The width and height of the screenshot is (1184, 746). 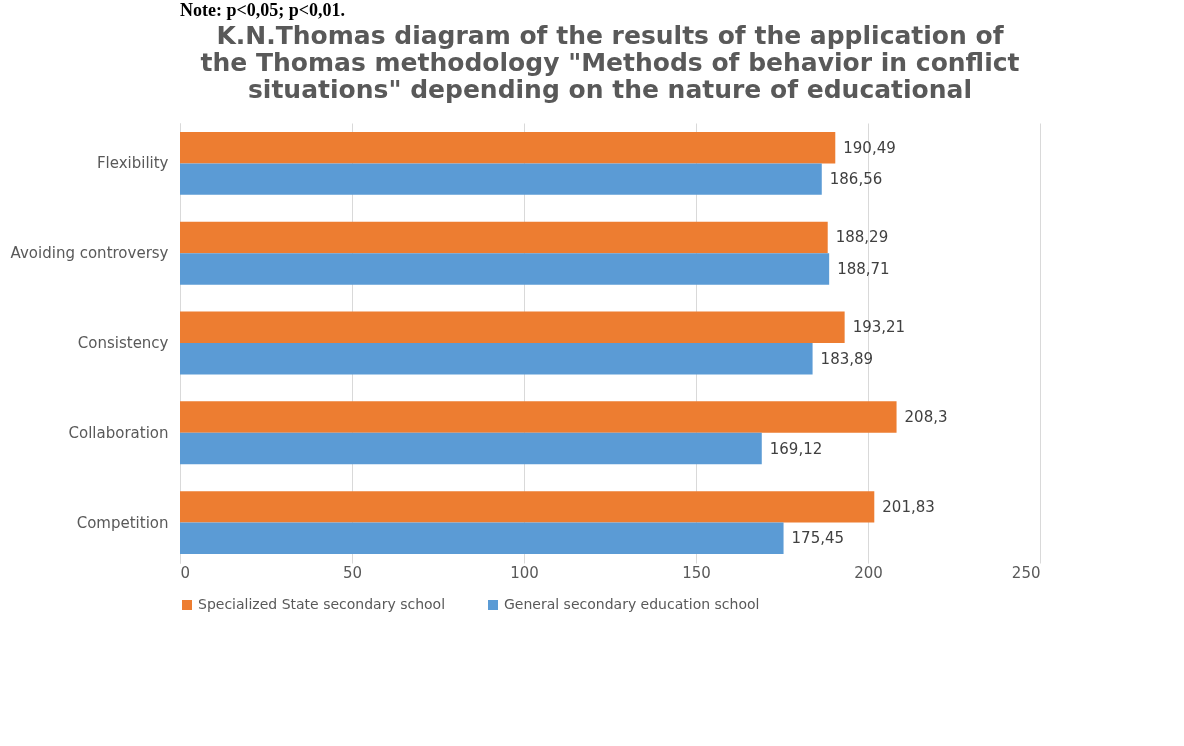 I want to click on legend-label: General secondary education school, so click(x=632, y=604).